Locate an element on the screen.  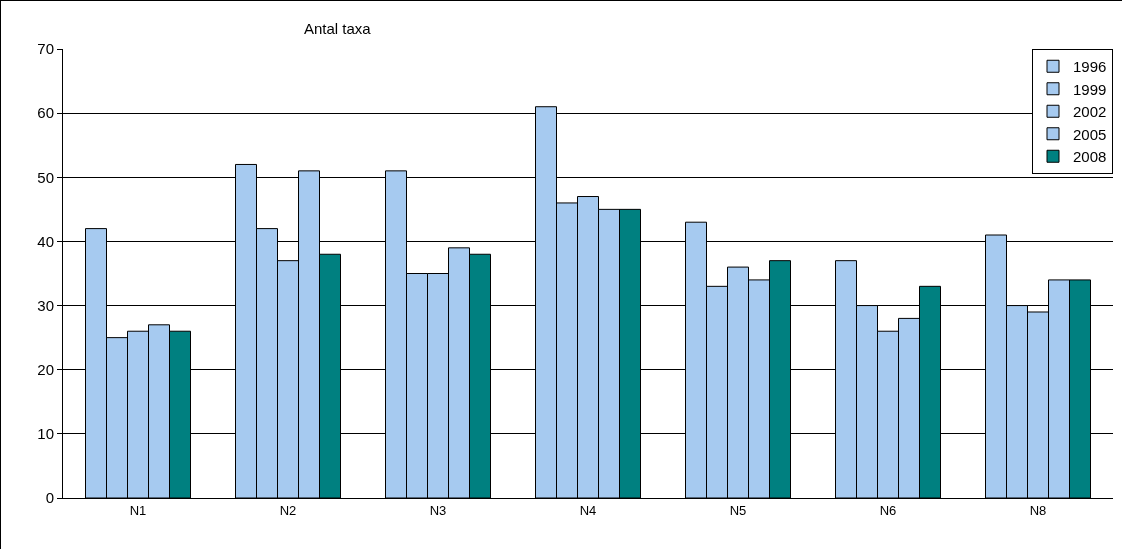
x-tick-label: N8 is located at coordinates (1038, 510).